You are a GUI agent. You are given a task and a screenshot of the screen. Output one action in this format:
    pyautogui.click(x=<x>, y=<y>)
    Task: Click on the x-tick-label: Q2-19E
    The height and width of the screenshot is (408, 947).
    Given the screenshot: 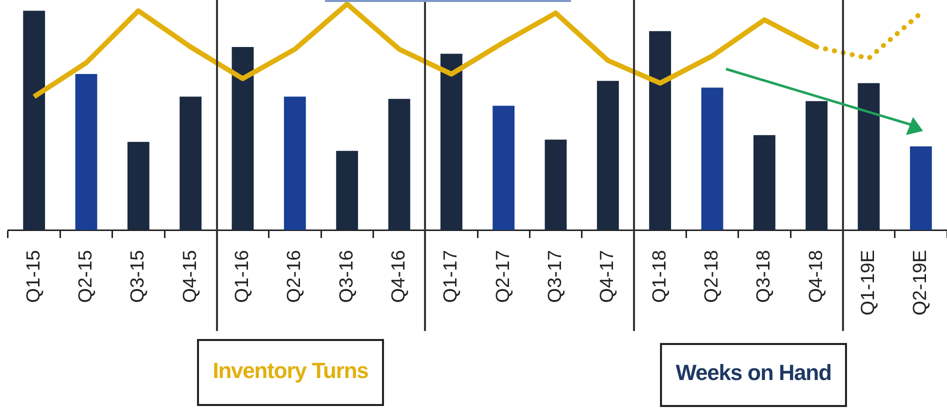 What is the action you would take?
    pyautogui.click(x=921, y=283)
    